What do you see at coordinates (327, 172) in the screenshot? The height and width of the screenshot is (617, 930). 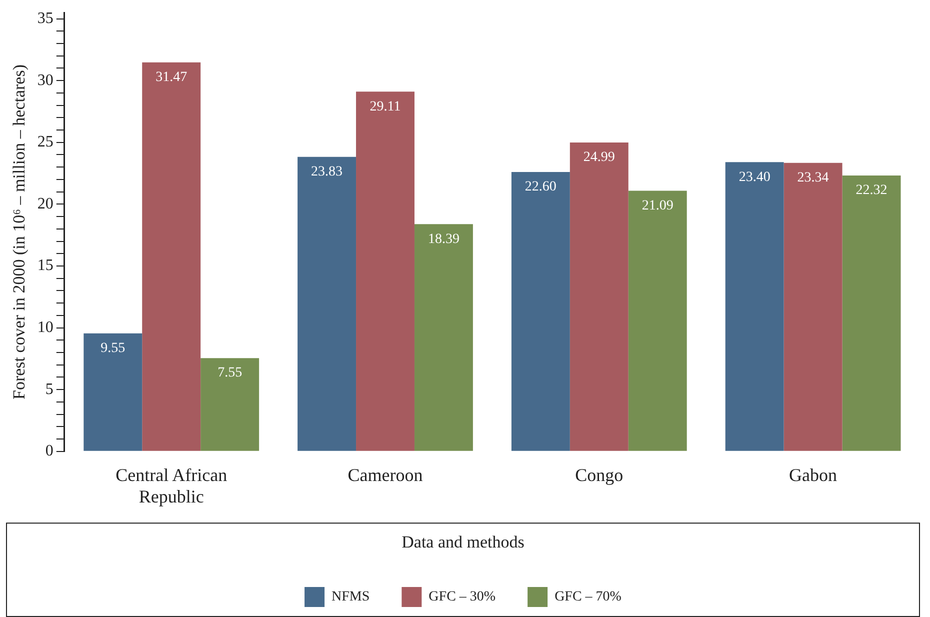 I see `data-label: 23.83` at bounding box center [327, 172].